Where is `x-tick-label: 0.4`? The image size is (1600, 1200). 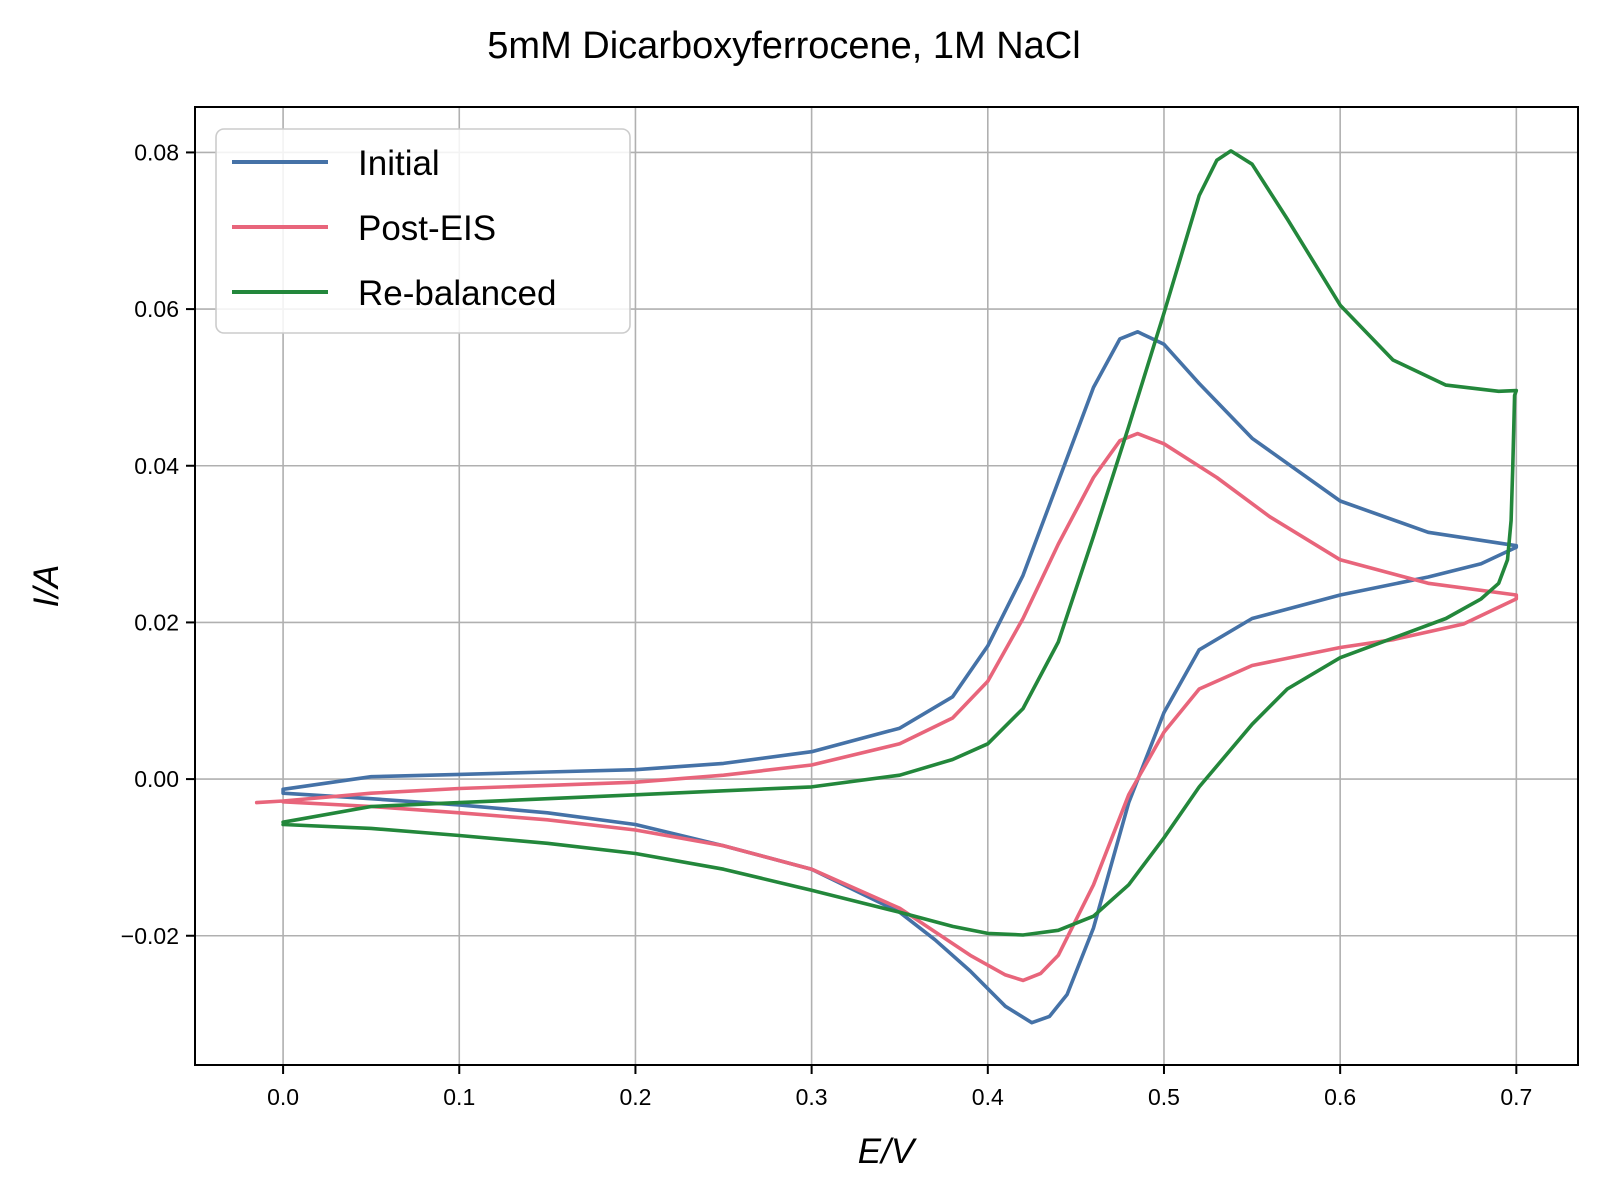 x-tick-label: 0.4 is located at coordinates (988, 1097).